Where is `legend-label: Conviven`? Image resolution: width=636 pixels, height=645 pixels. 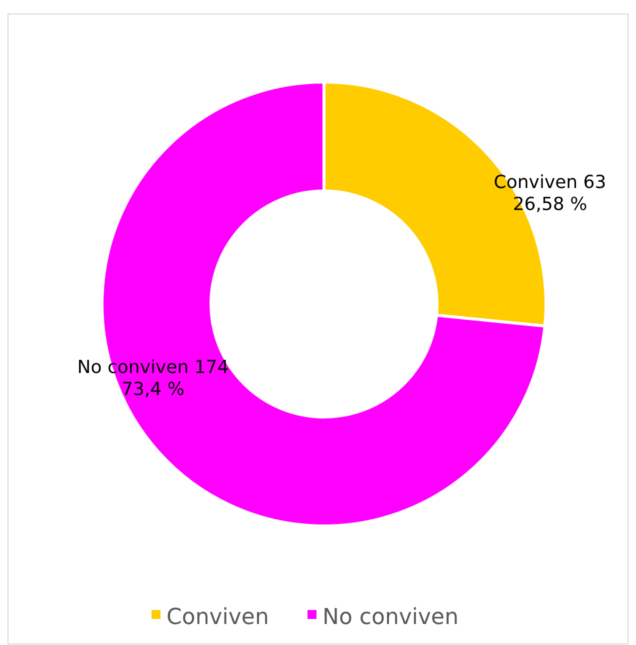 legend-label: Conviven is located at coordinates (217, 617).